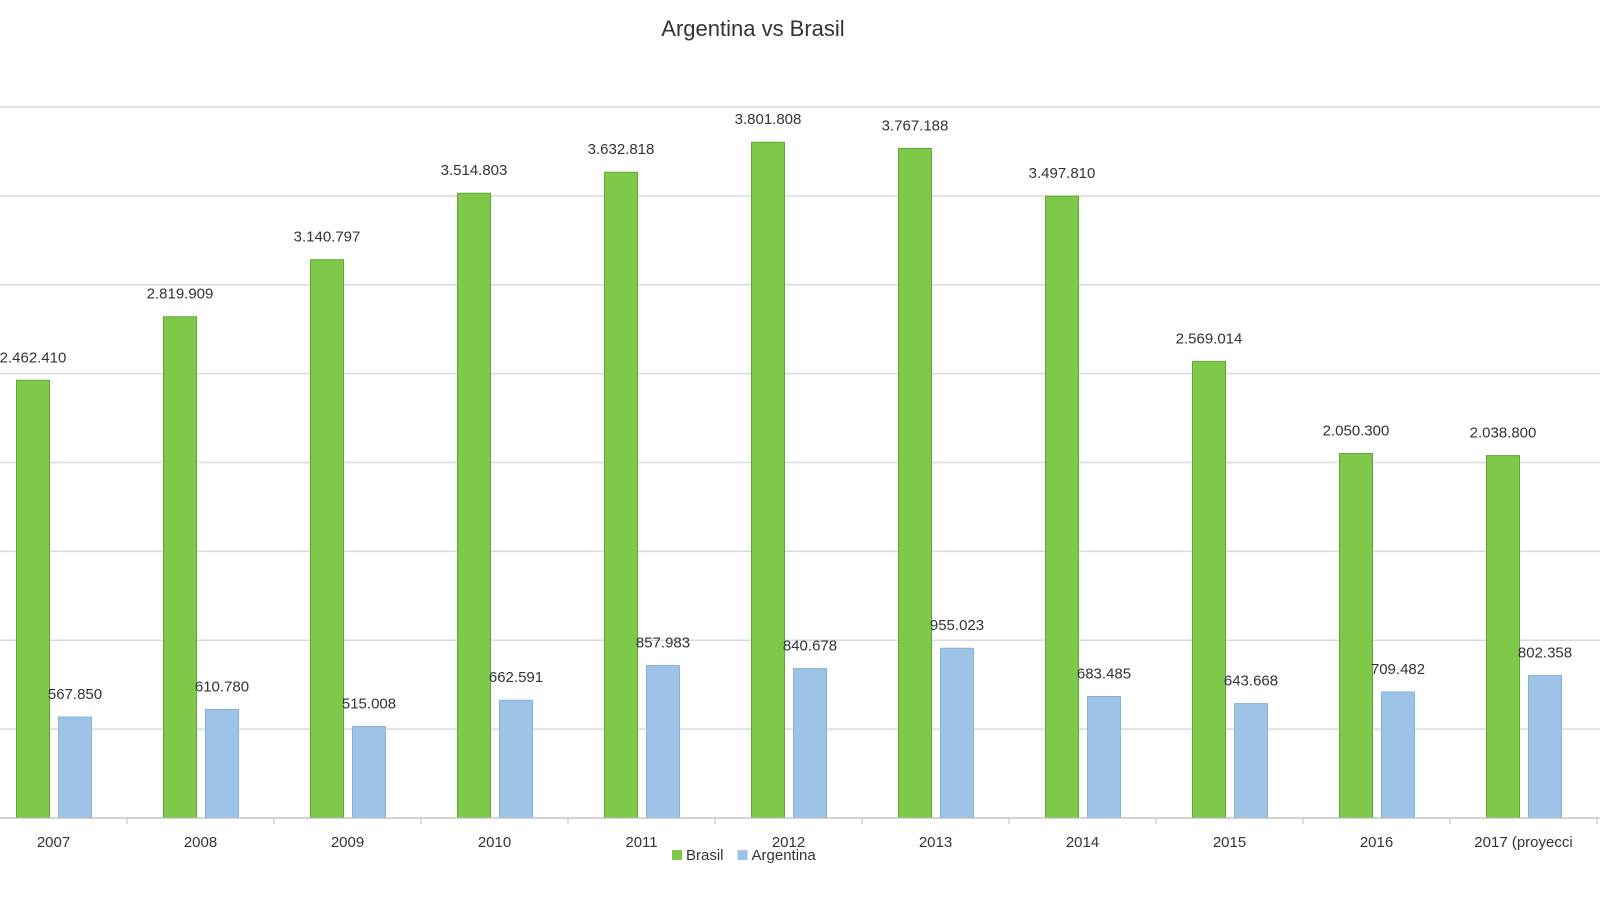 This screenshot has height=900, width=1600. I want to click on data-label: 955.023, so click(957, 625).